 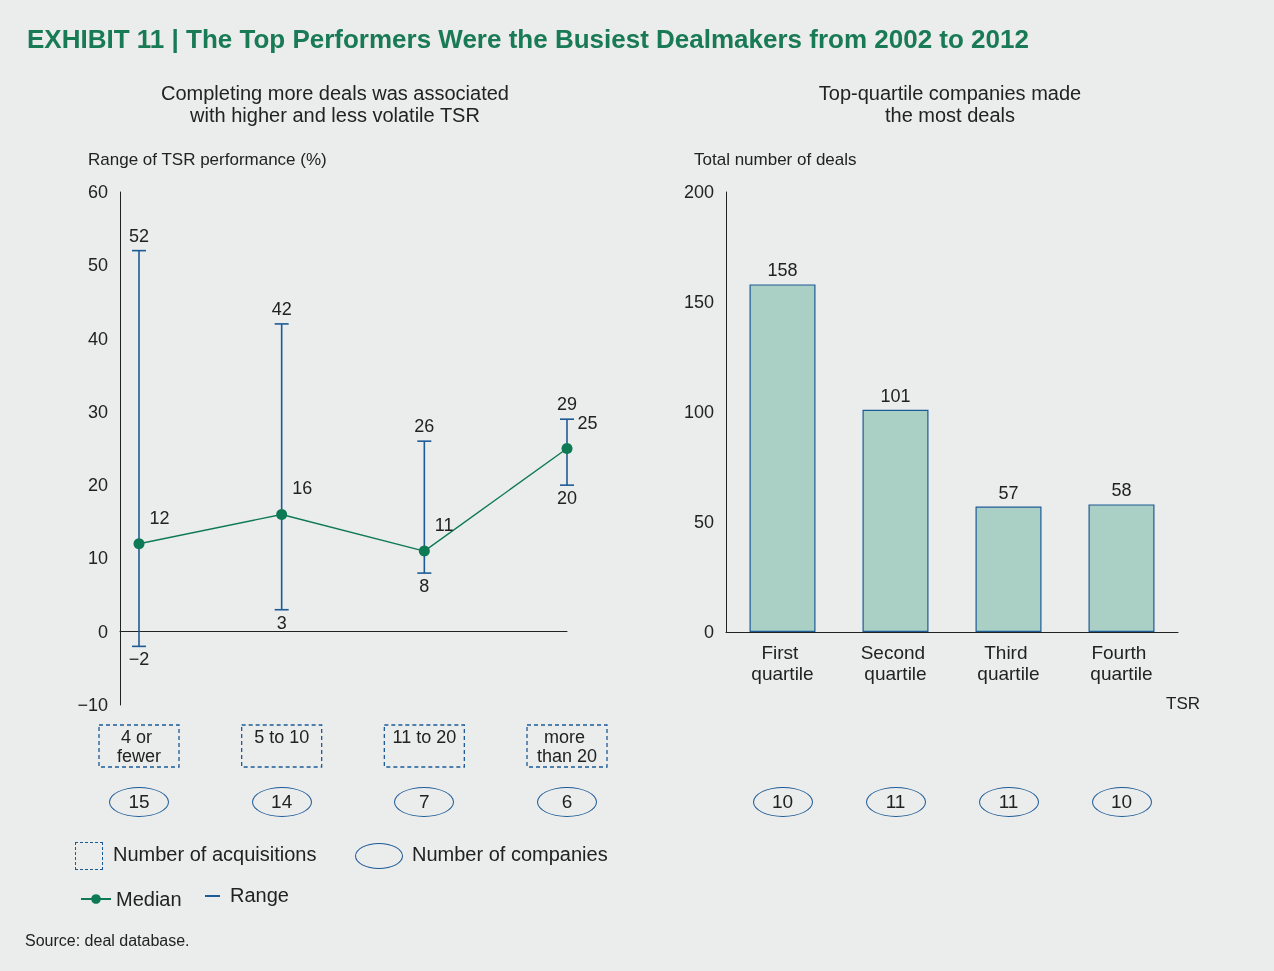 I want to click on annotation: −2, so click(x=139, y=660).